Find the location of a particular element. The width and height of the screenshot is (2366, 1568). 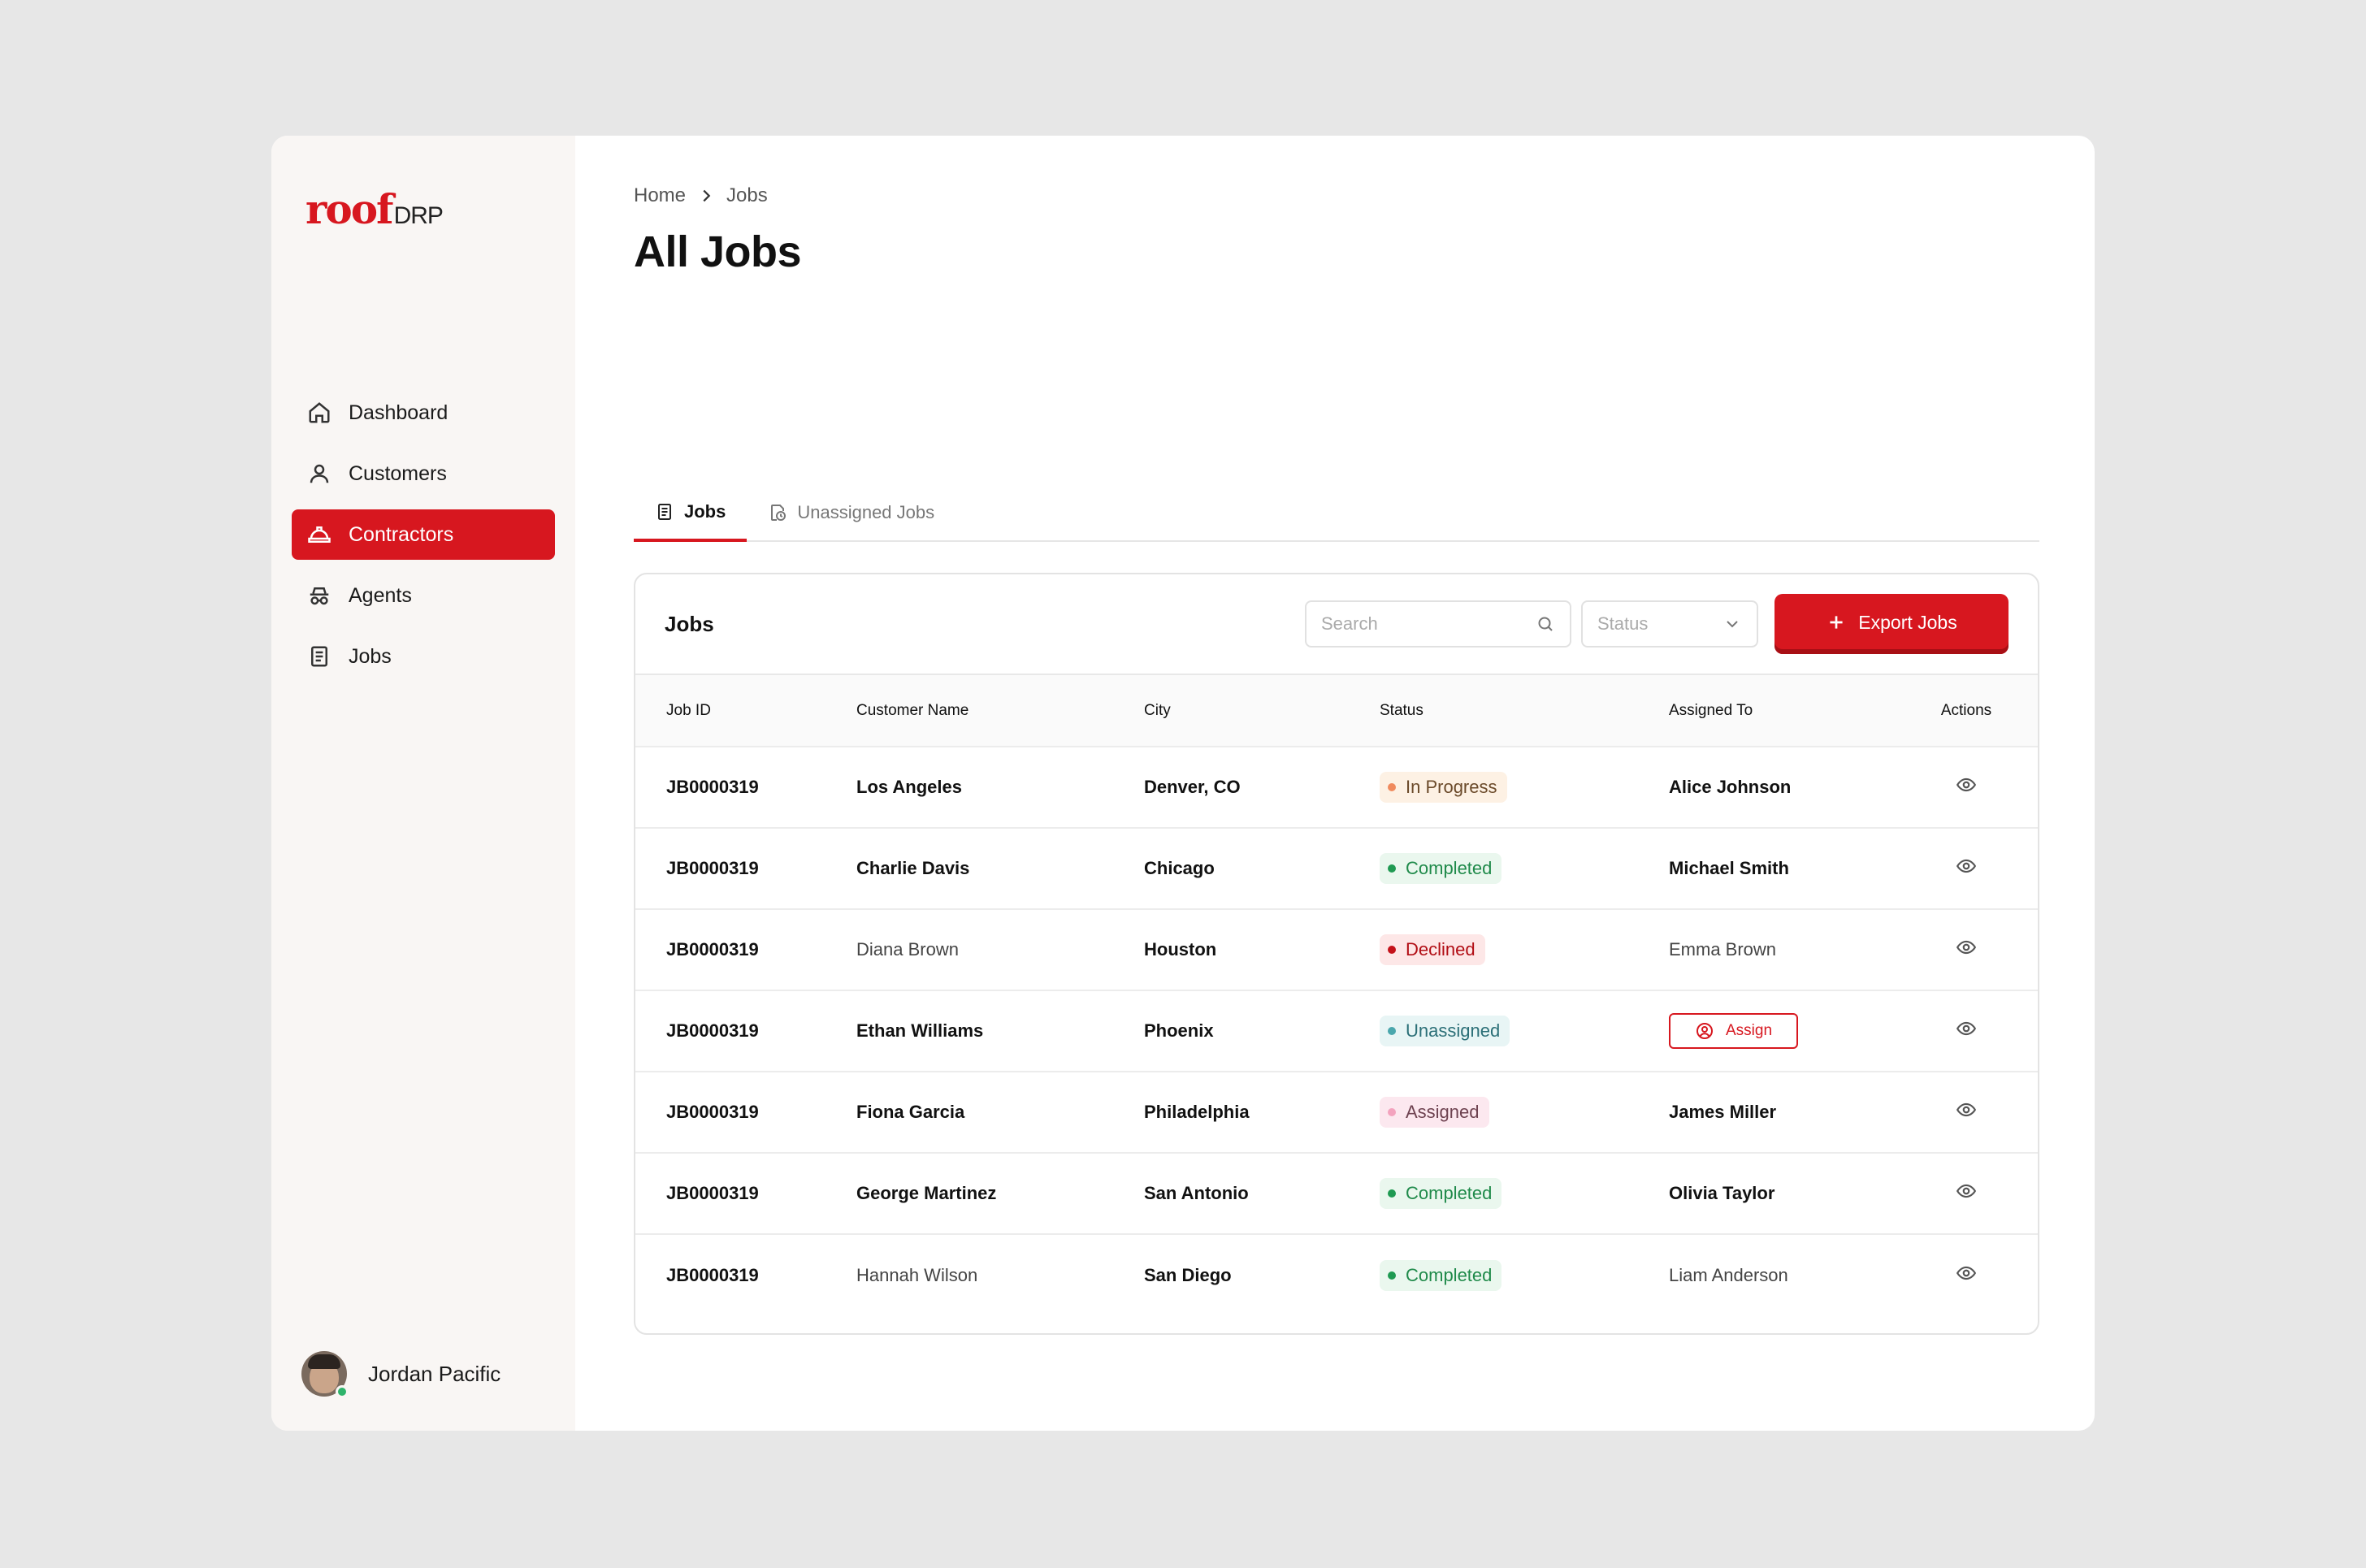

user-name: Jordan Pacific is located at coordinates (435, 1373).